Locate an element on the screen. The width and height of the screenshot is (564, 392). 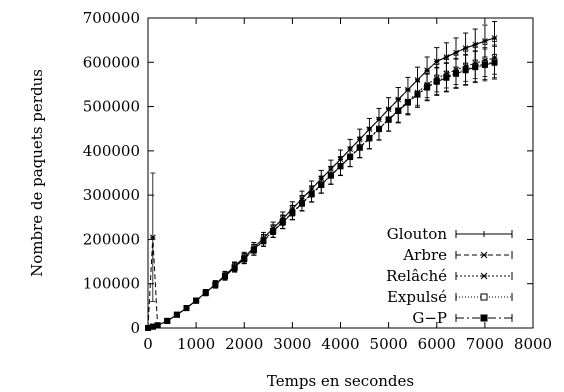
x-axis-title: Temps en secondes is located at coordinates (340, 381).